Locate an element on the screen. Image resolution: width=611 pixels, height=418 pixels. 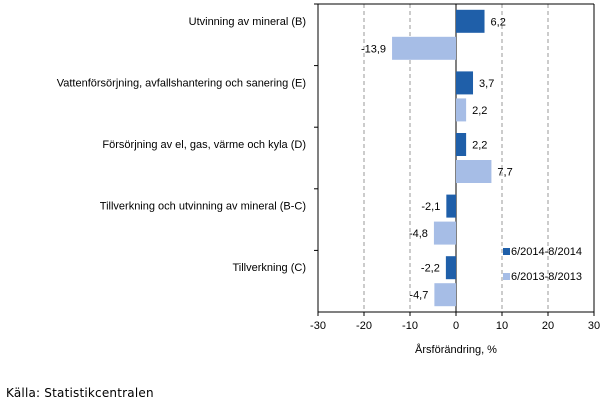
x-axis-title: Årsförändring, % is located at coordinates (456, 349).